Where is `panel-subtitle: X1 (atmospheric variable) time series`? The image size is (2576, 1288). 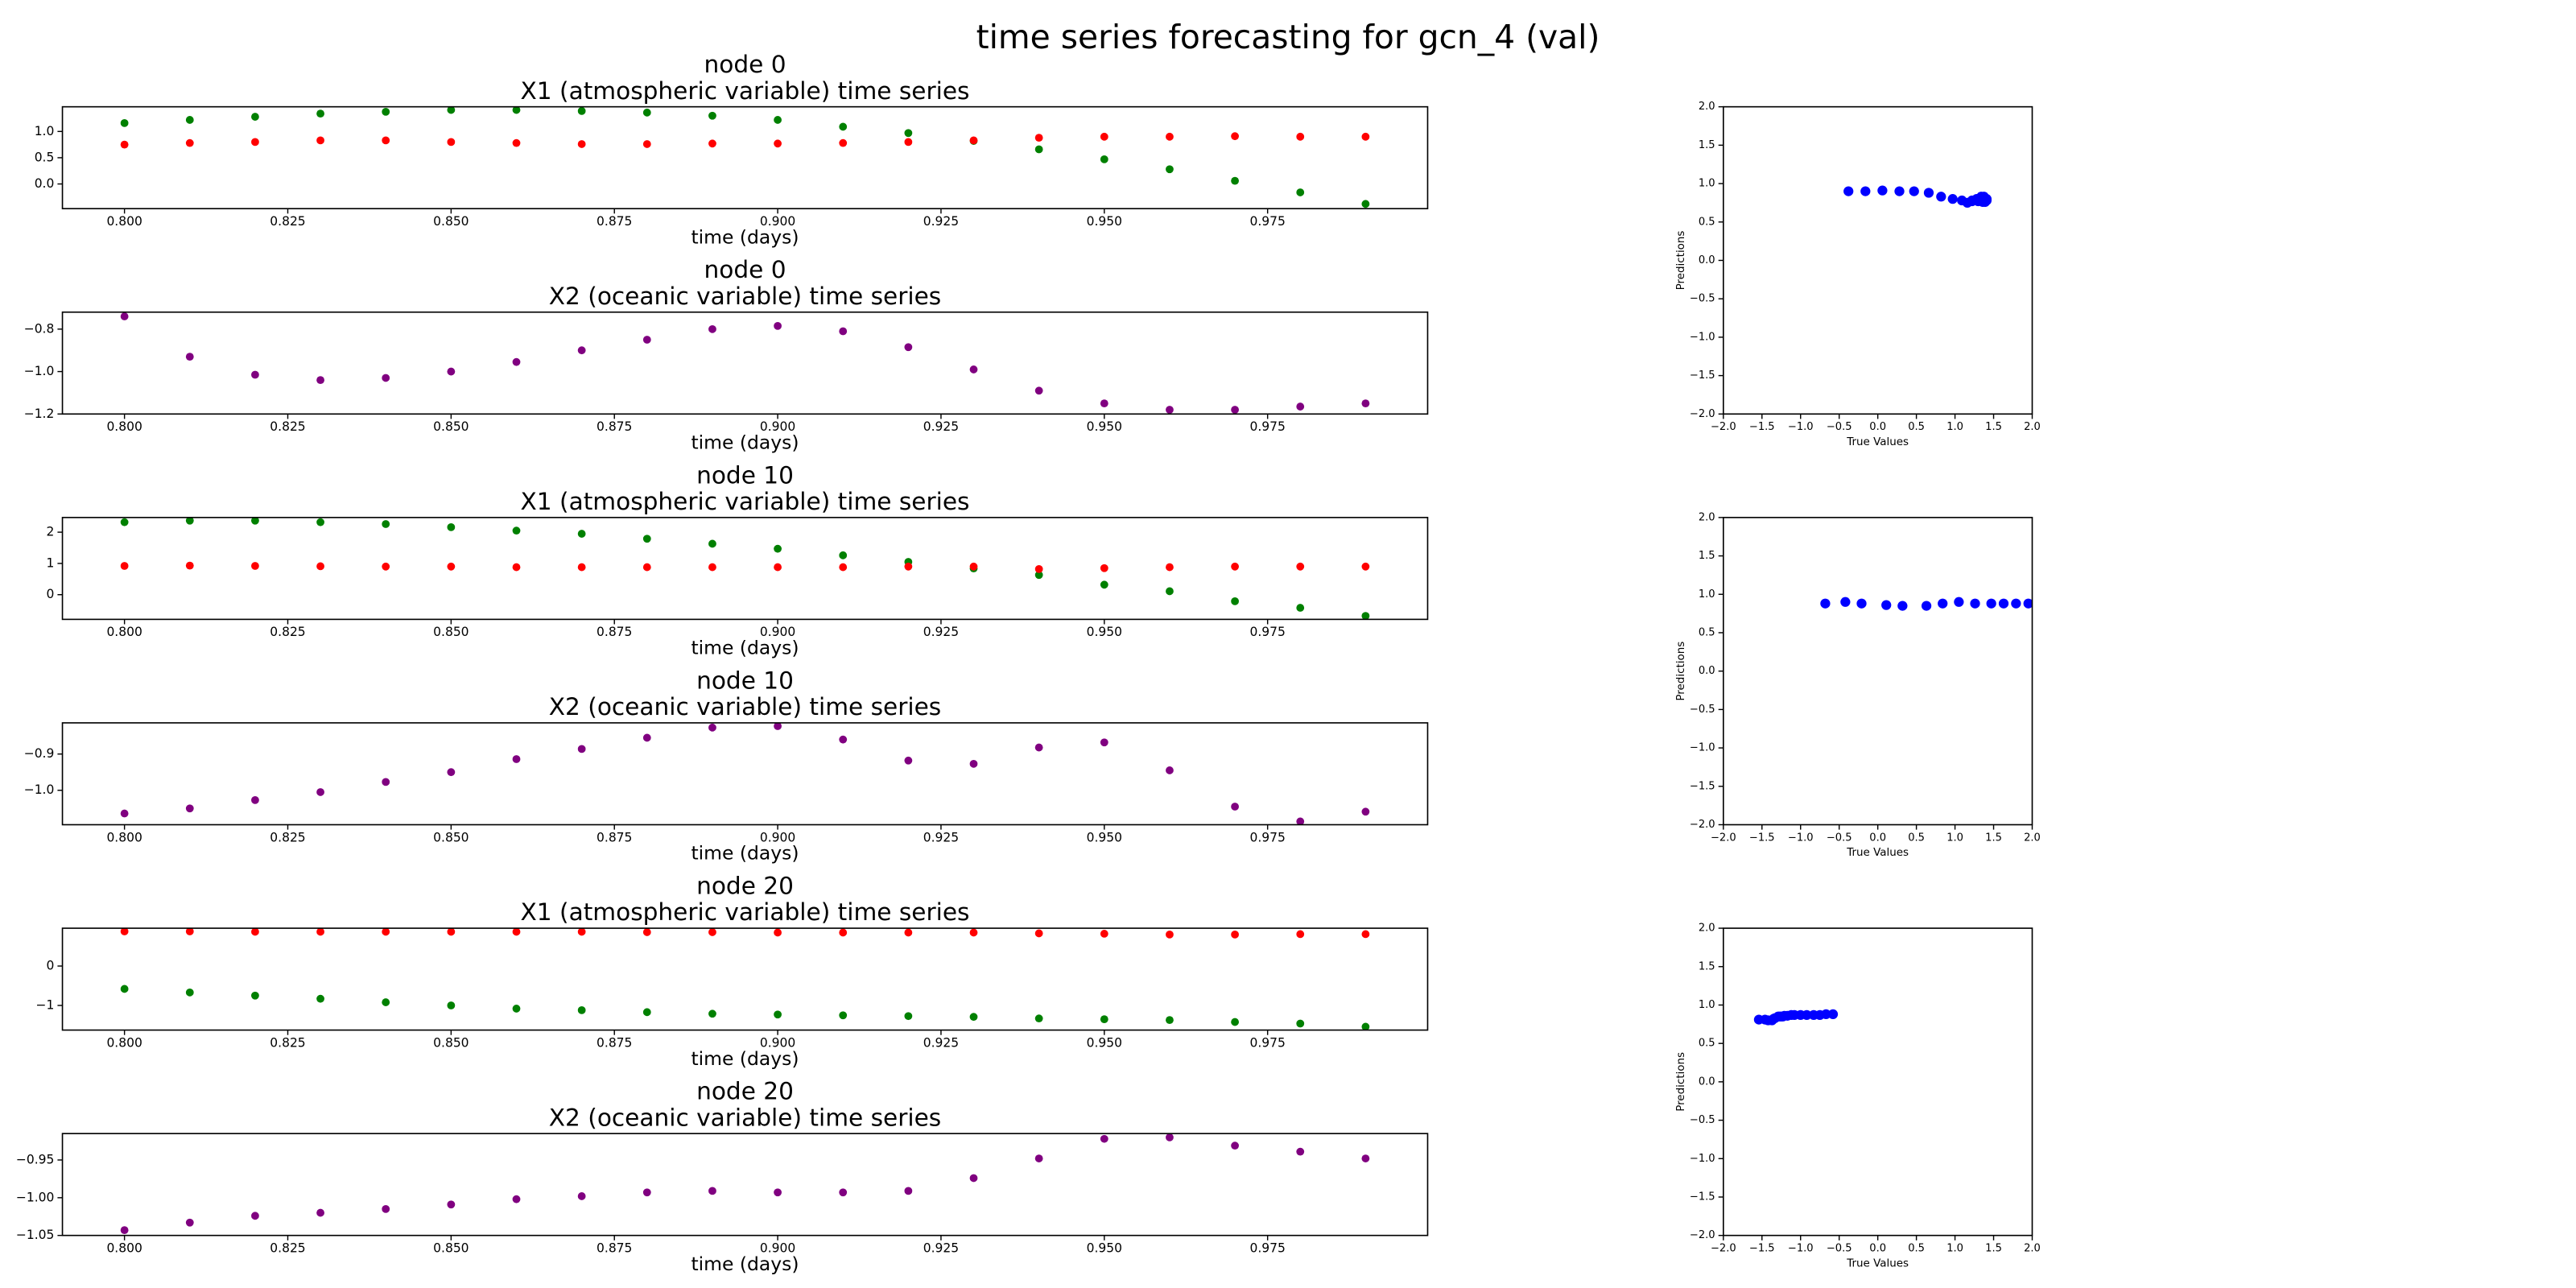 panel-subtitle: X1 (atmospheric variable) time series is located at coordinates (745, 91).